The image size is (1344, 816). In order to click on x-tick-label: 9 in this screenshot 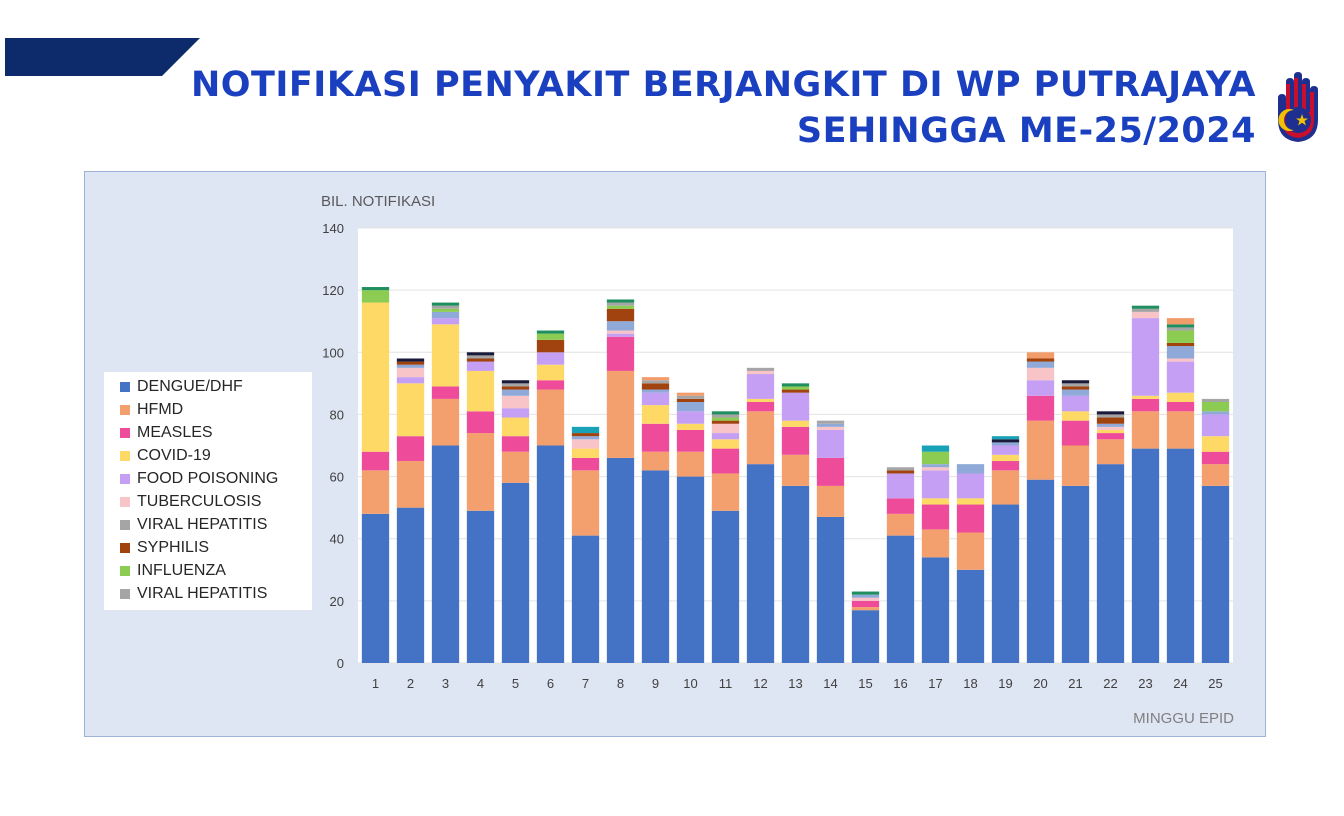, I will do `click(655, 683)`.